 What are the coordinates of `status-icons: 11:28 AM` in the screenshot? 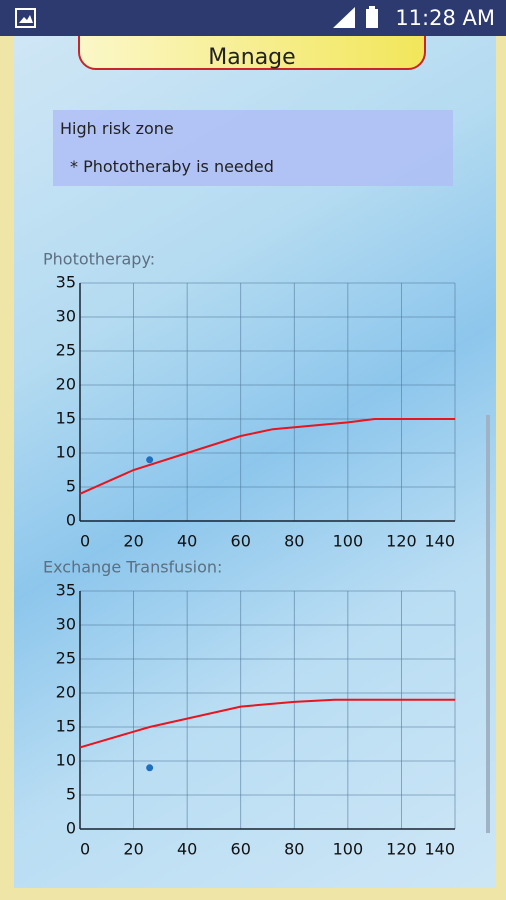 It's located at (255, 18).